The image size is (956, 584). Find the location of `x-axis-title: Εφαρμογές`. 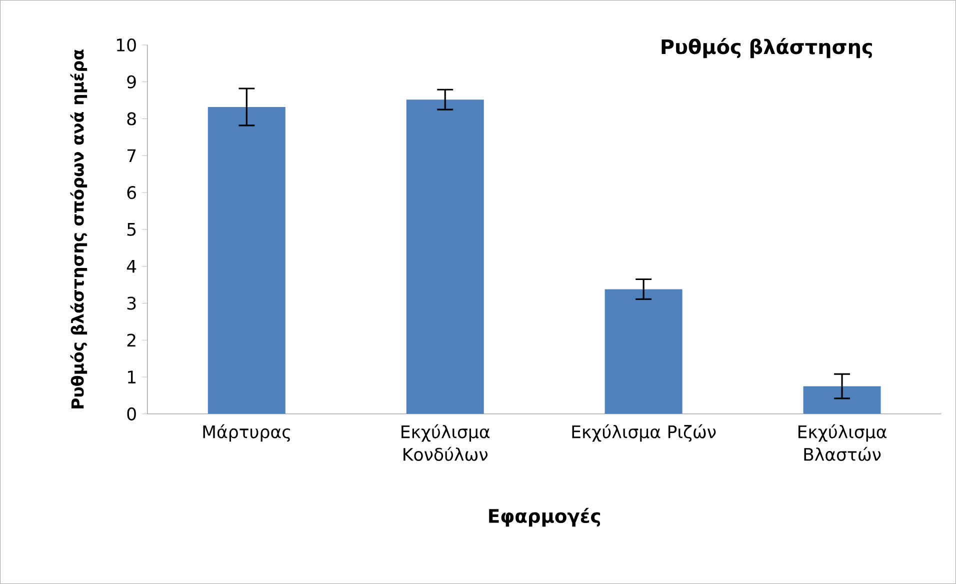

x-axis-title: Εφαρμογές is located at coordinates (544, 517).